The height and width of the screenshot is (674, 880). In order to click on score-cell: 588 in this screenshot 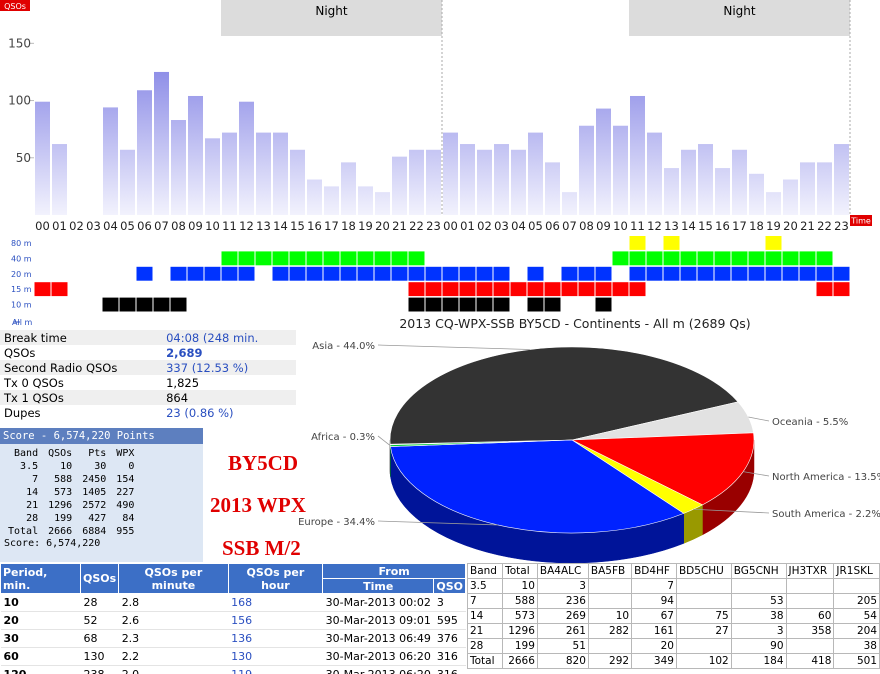, I will do `click(63, 479)`.